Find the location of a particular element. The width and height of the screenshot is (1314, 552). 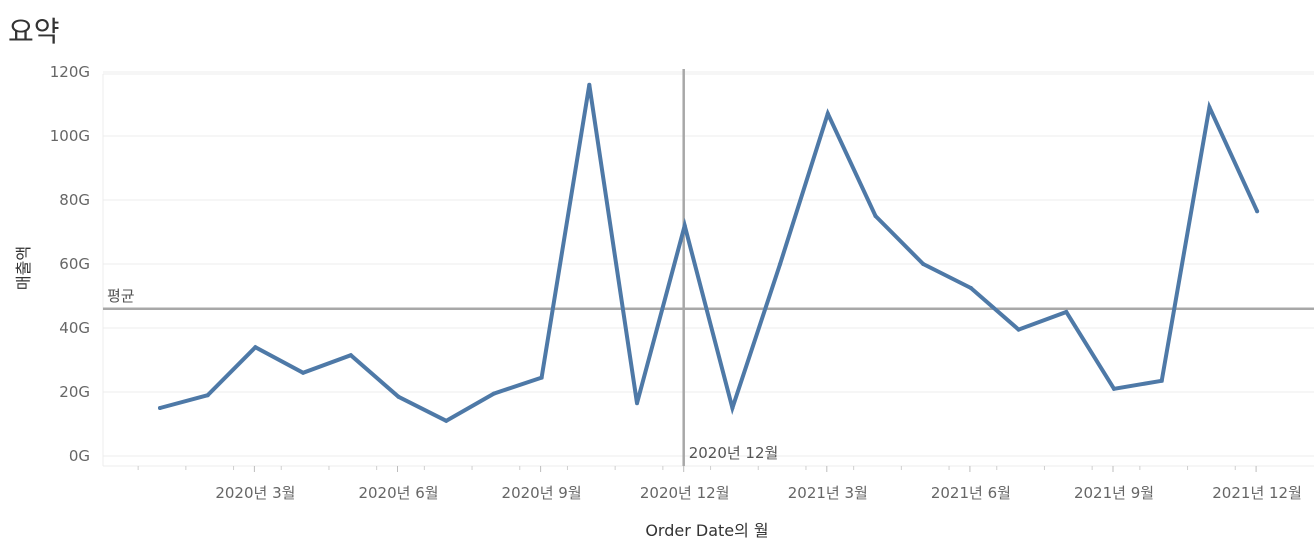

y-tick-label: 100G is located at coordinates (70, 136).